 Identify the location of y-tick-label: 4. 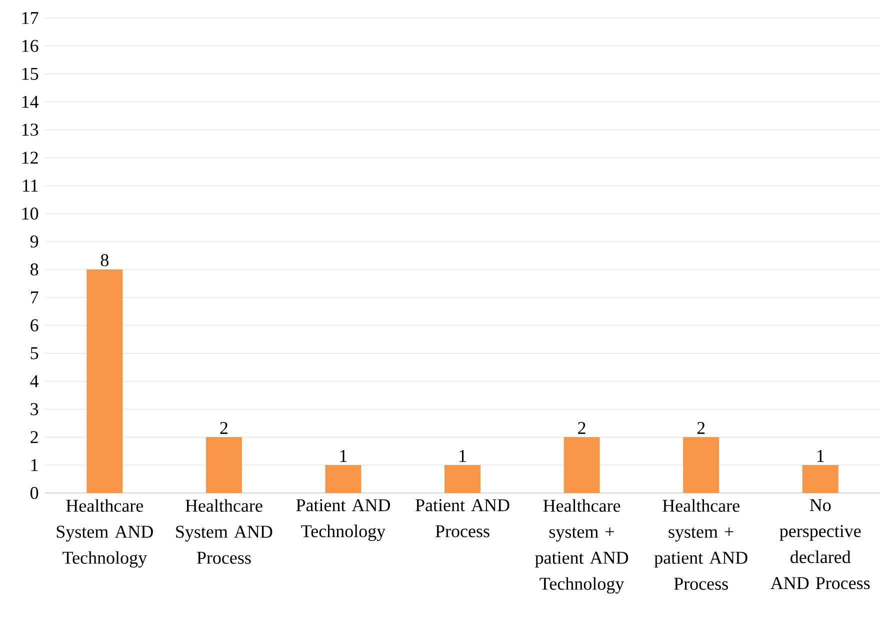
(34, 381).